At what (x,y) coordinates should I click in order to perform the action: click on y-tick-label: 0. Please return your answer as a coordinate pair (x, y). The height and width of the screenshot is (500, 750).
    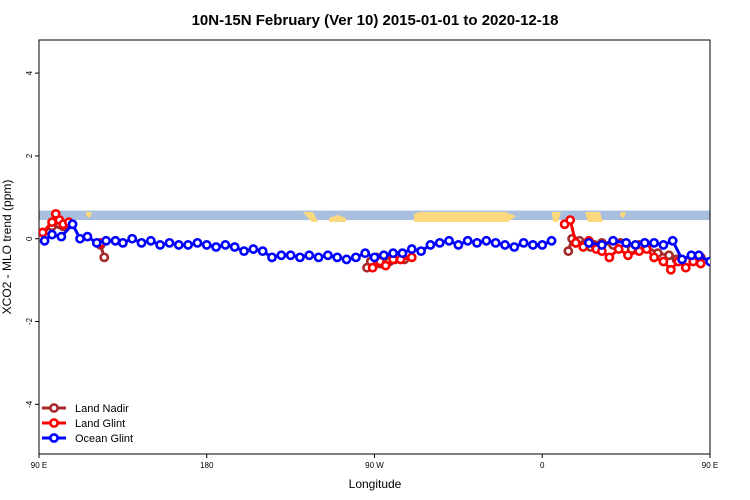
    Looking at the image, I should click on (29, 238).